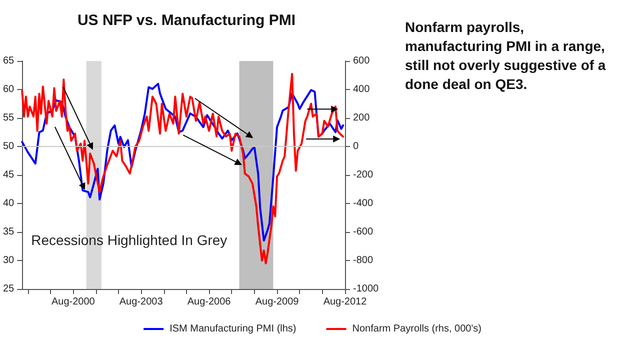 Image resolution: width=625 pixels, height=341 pixels. I want to click on legend-label: Nonfarm Payrolls (rhs, 000's), so click(417, 329).